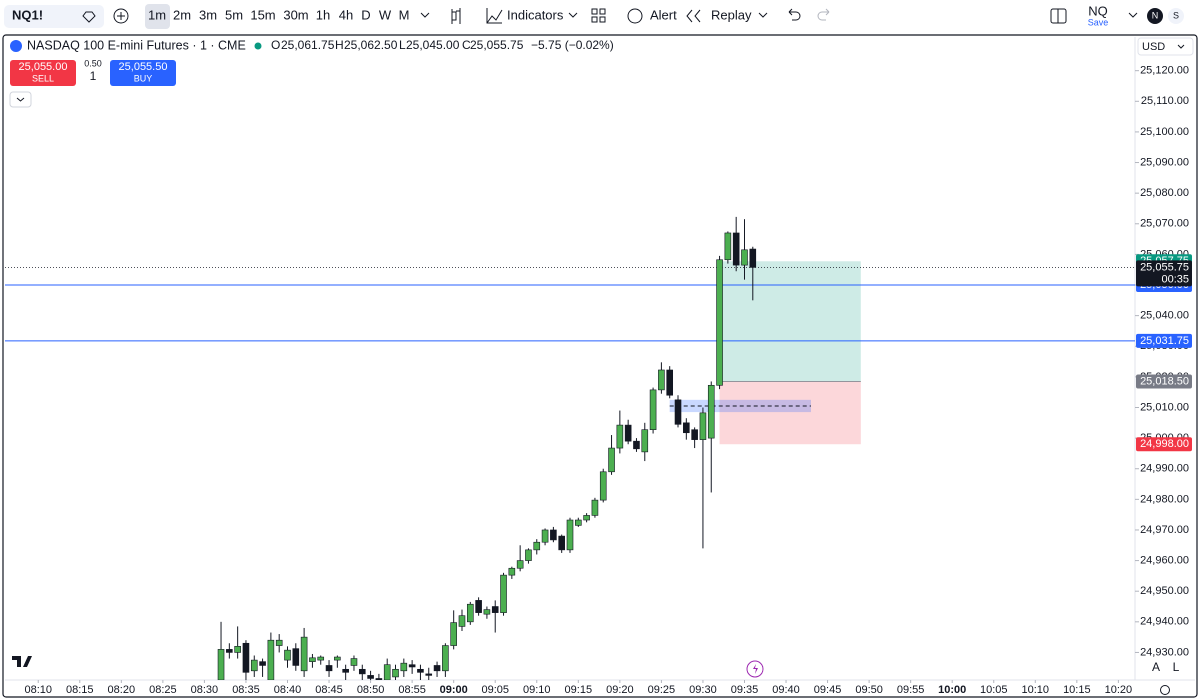 This screenshot has height=699, width=1200. I want to click on indicators-button: Indicators, so click(535, 14).